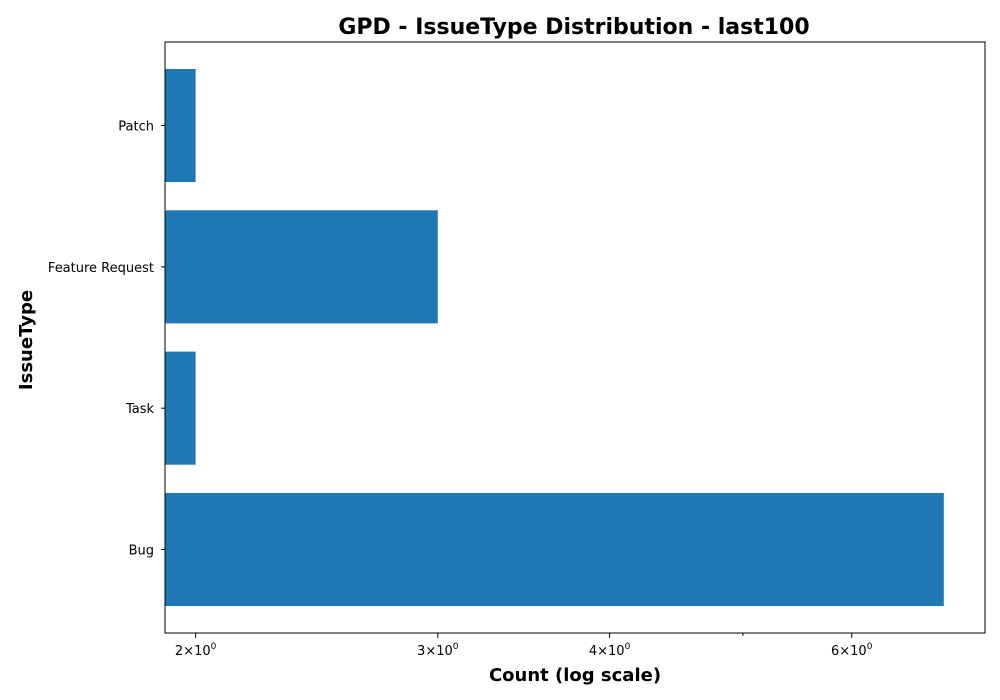 Image resolution: width=1000 pixels, height=700 pixels. What do you see at coordinates (554, 549) in the screenshot?
I see `bar-bug` at bounding box center [554, 549].